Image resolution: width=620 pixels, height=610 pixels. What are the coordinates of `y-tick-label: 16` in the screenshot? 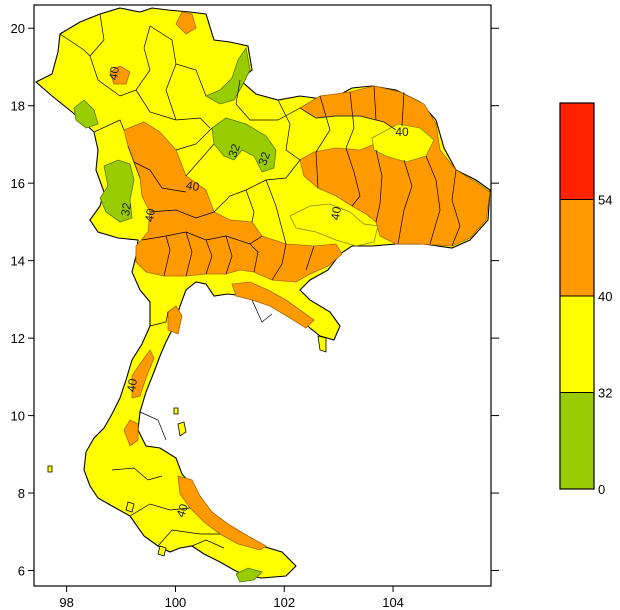 It's located at (18, 183).